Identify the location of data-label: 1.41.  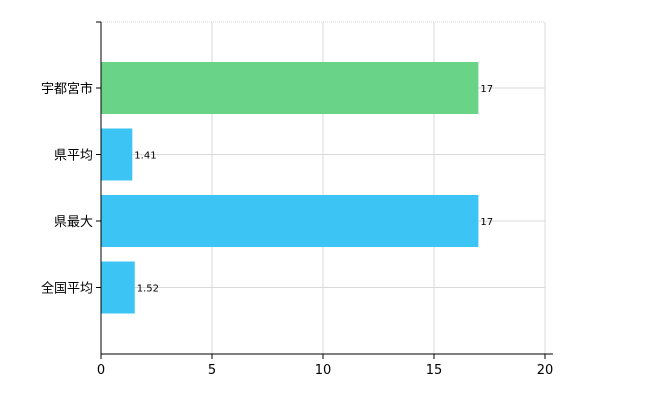
(145, 156).